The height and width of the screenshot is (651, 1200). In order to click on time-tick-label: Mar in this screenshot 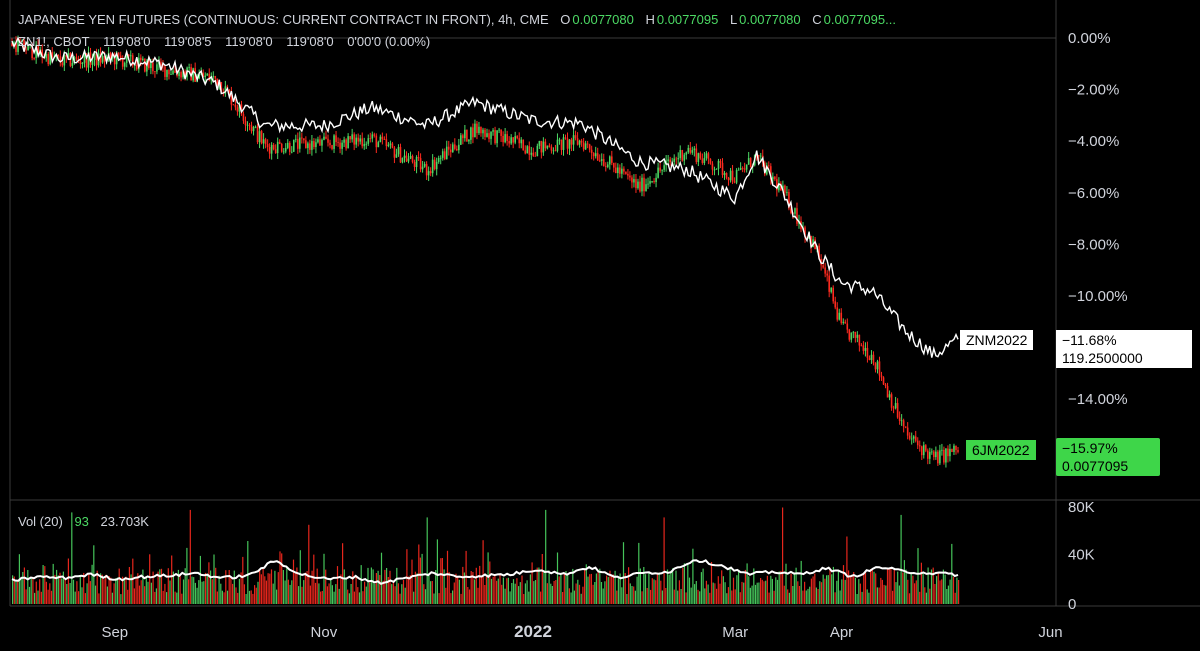, I will do `click(735, 632)`.